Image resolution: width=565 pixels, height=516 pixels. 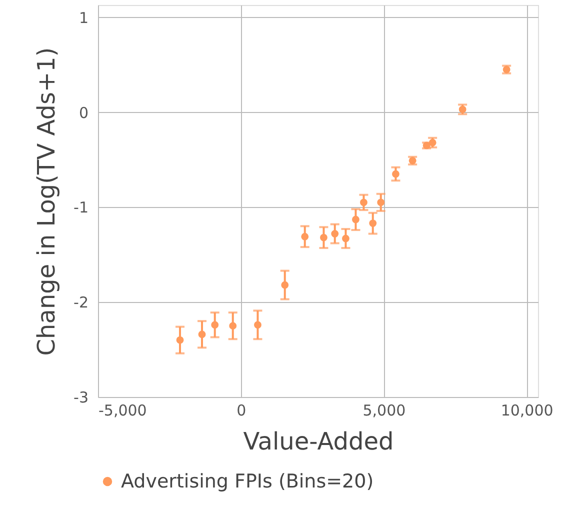 What do you see at coordinates (83, 113) in the screenshot?
I see `y-tick-label: 0` at bounding box center [83, 113].